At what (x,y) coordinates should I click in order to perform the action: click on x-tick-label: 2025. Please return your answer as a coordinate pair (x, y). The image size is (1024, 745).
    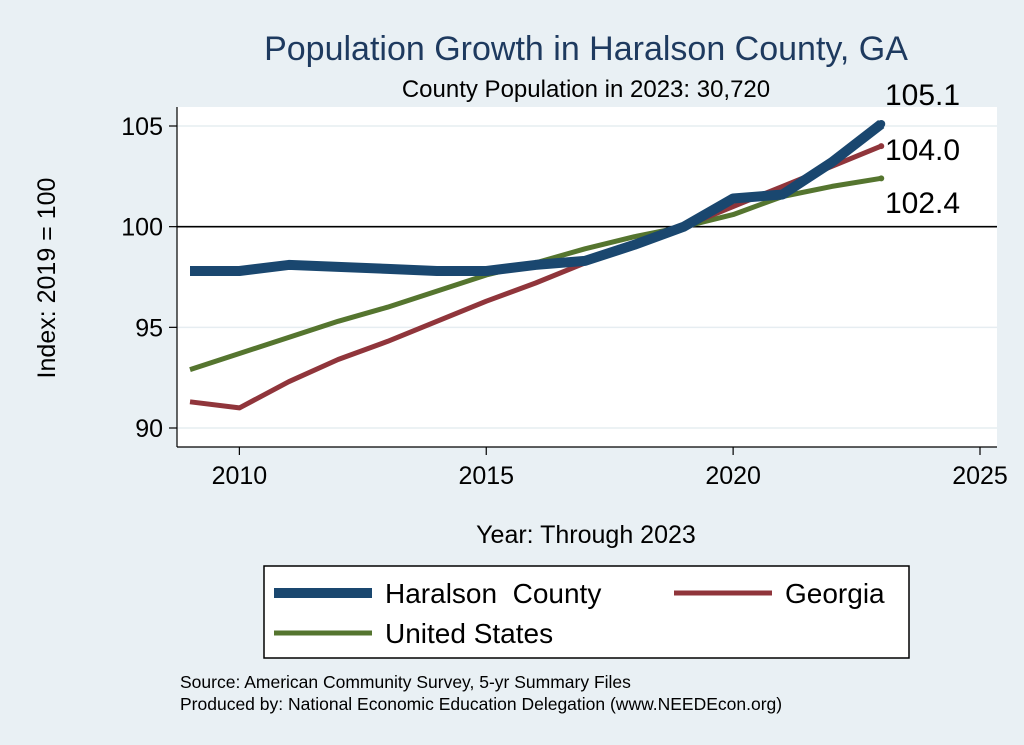
    Looking at the image, I should click on (980, 476).